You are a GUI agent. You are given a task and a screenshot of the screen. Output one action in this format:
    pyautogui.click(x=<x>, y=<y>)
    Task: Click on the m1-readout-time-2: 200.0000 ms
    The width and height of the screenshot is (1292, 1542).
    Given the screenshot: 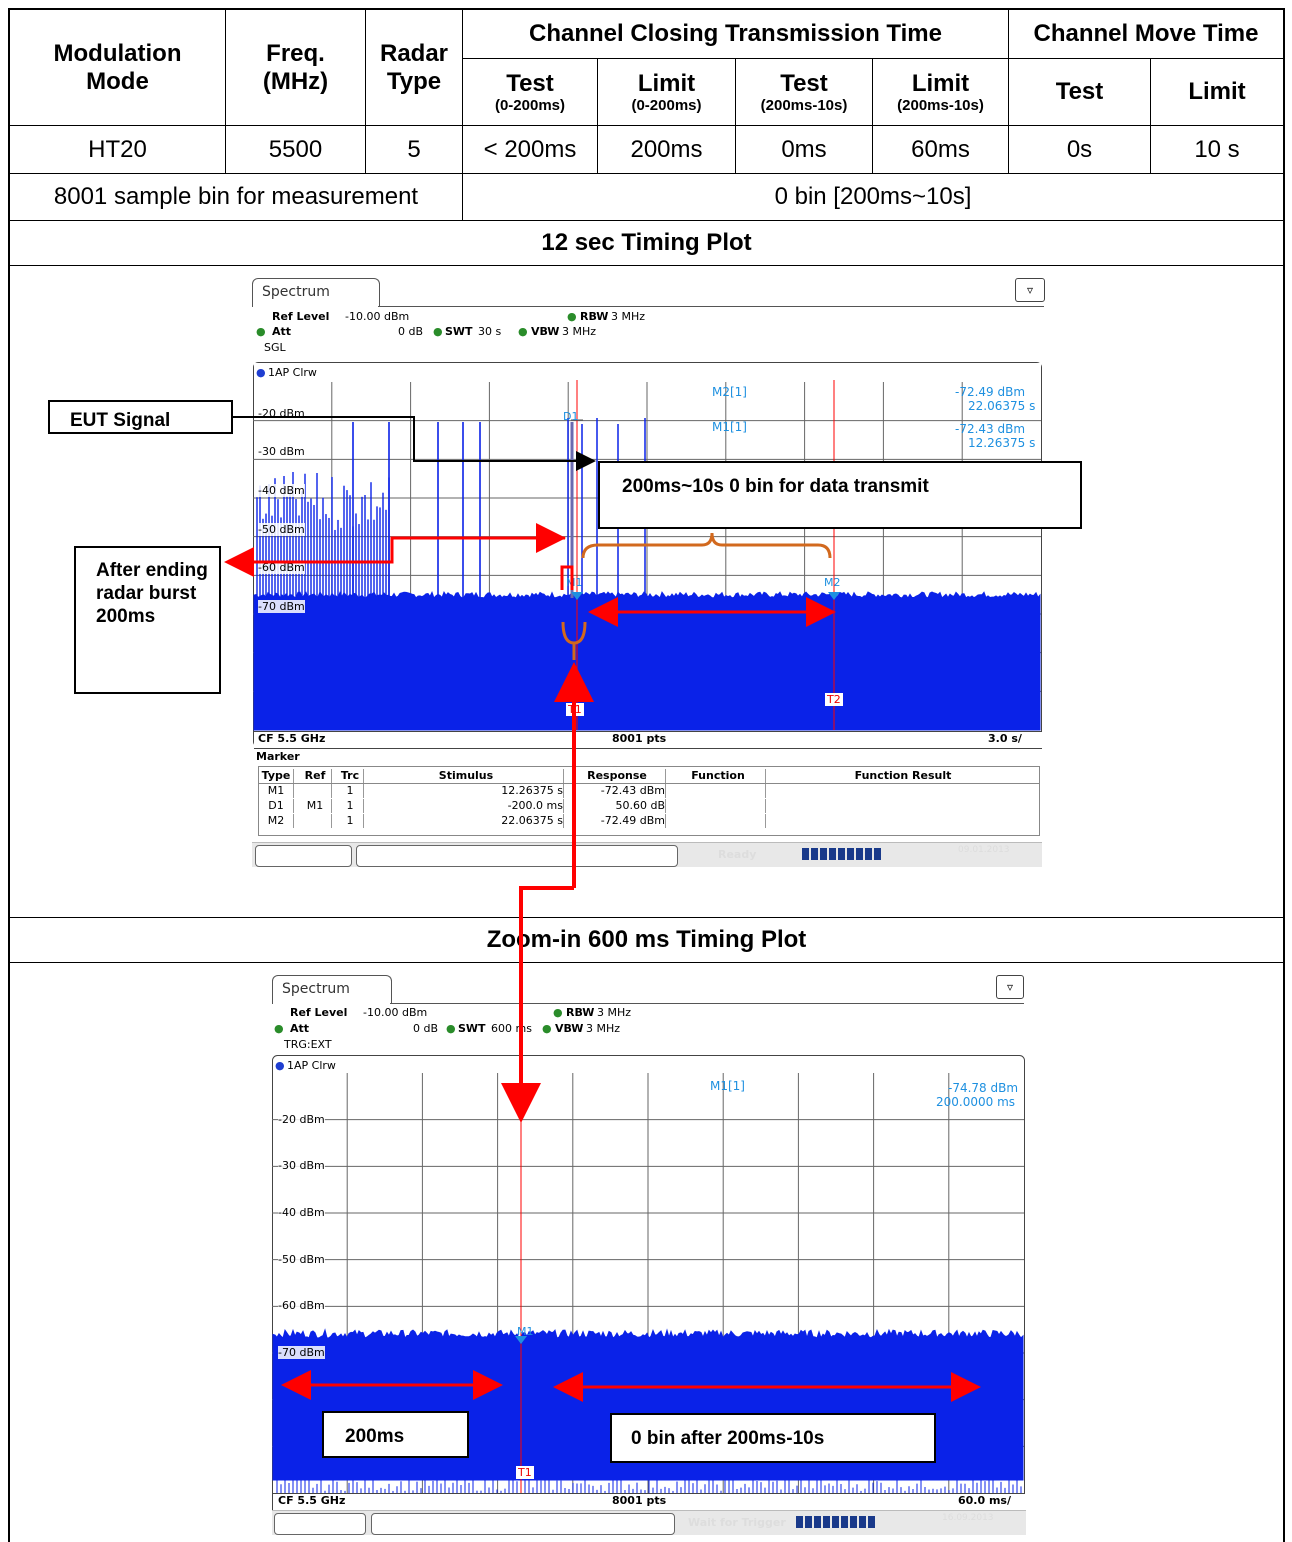 What is the action you would take?
    pyautogui.click(x=976, y=1102)
    